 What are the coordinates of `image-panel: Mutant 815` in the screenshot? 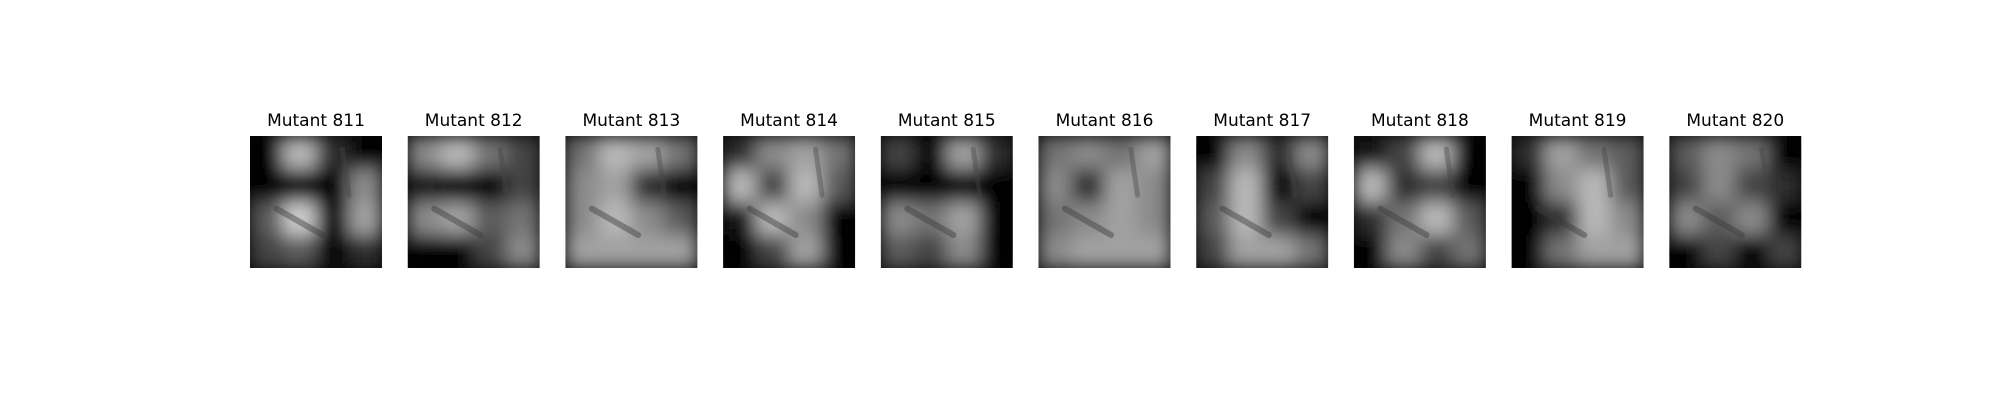 It's located at (946, 189).